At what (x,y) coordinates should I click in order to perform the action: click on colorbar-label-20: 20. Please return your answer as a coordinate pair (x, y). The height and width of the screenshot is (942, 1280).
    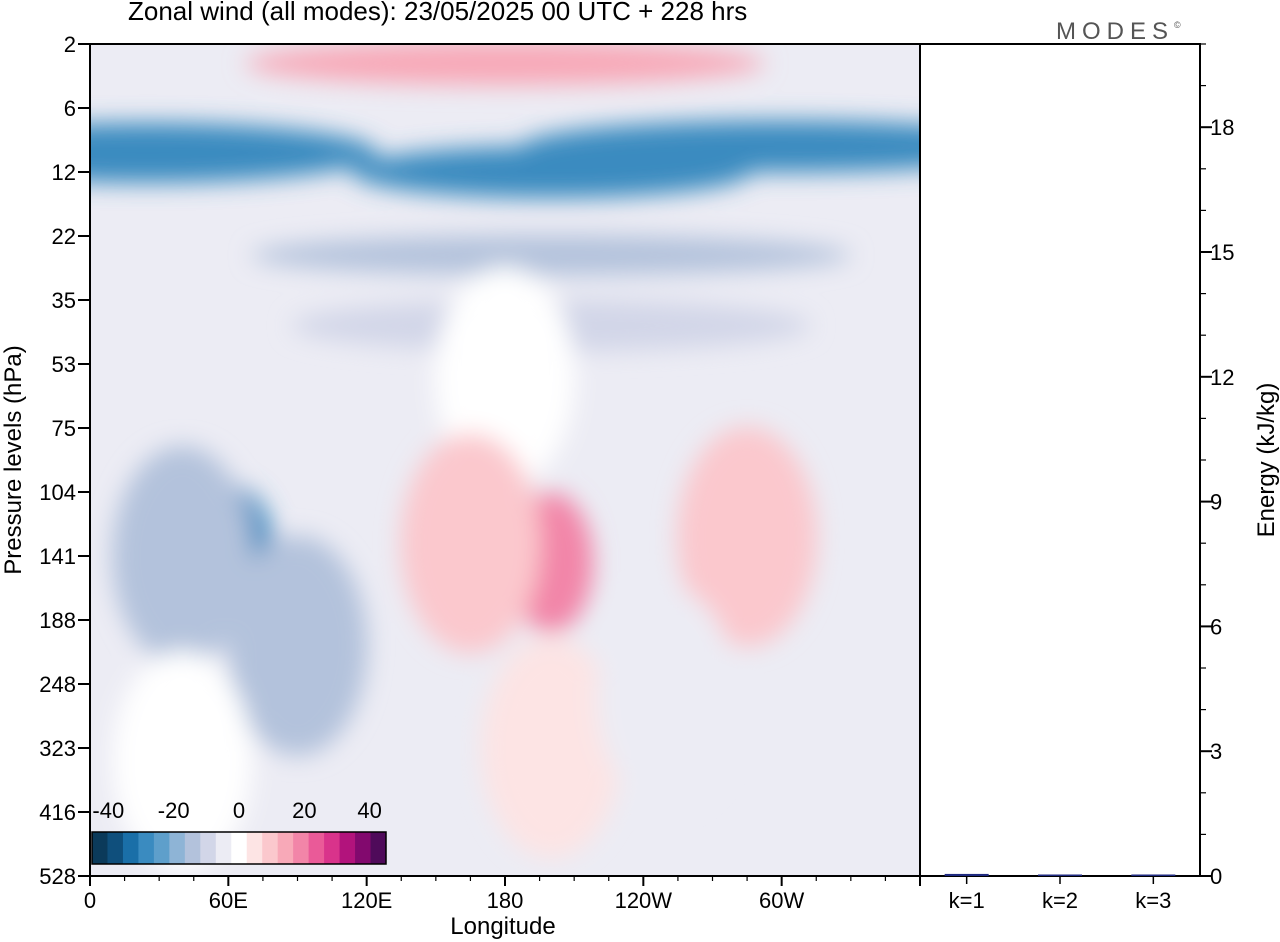
    Looking at the image, I should click on (304, 810).